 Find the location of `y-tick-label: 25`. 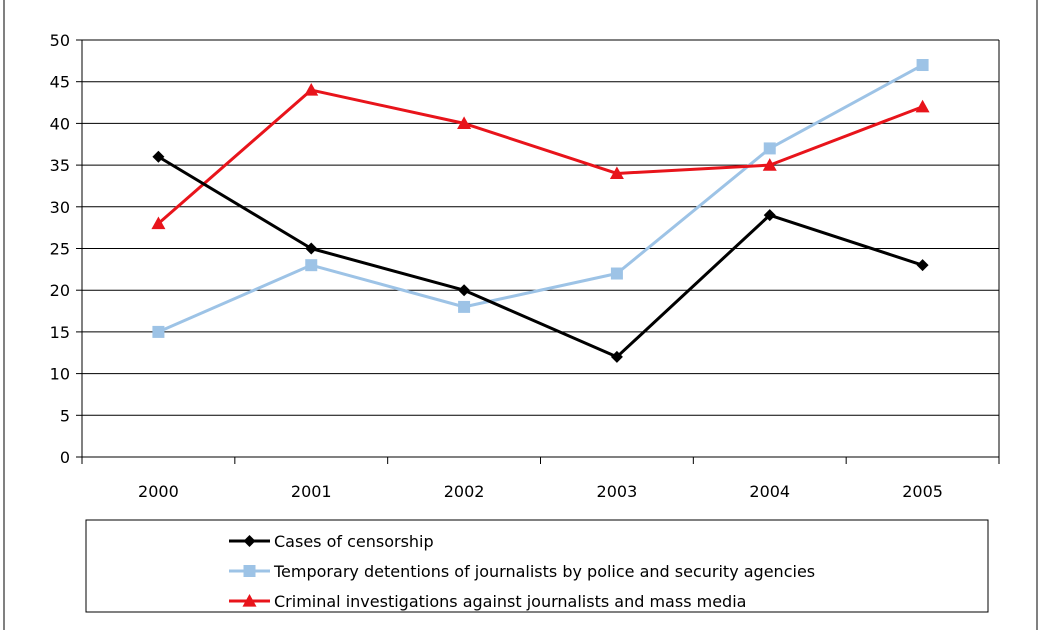

y-tick-label: 25 is located at coordinates (60, 249).